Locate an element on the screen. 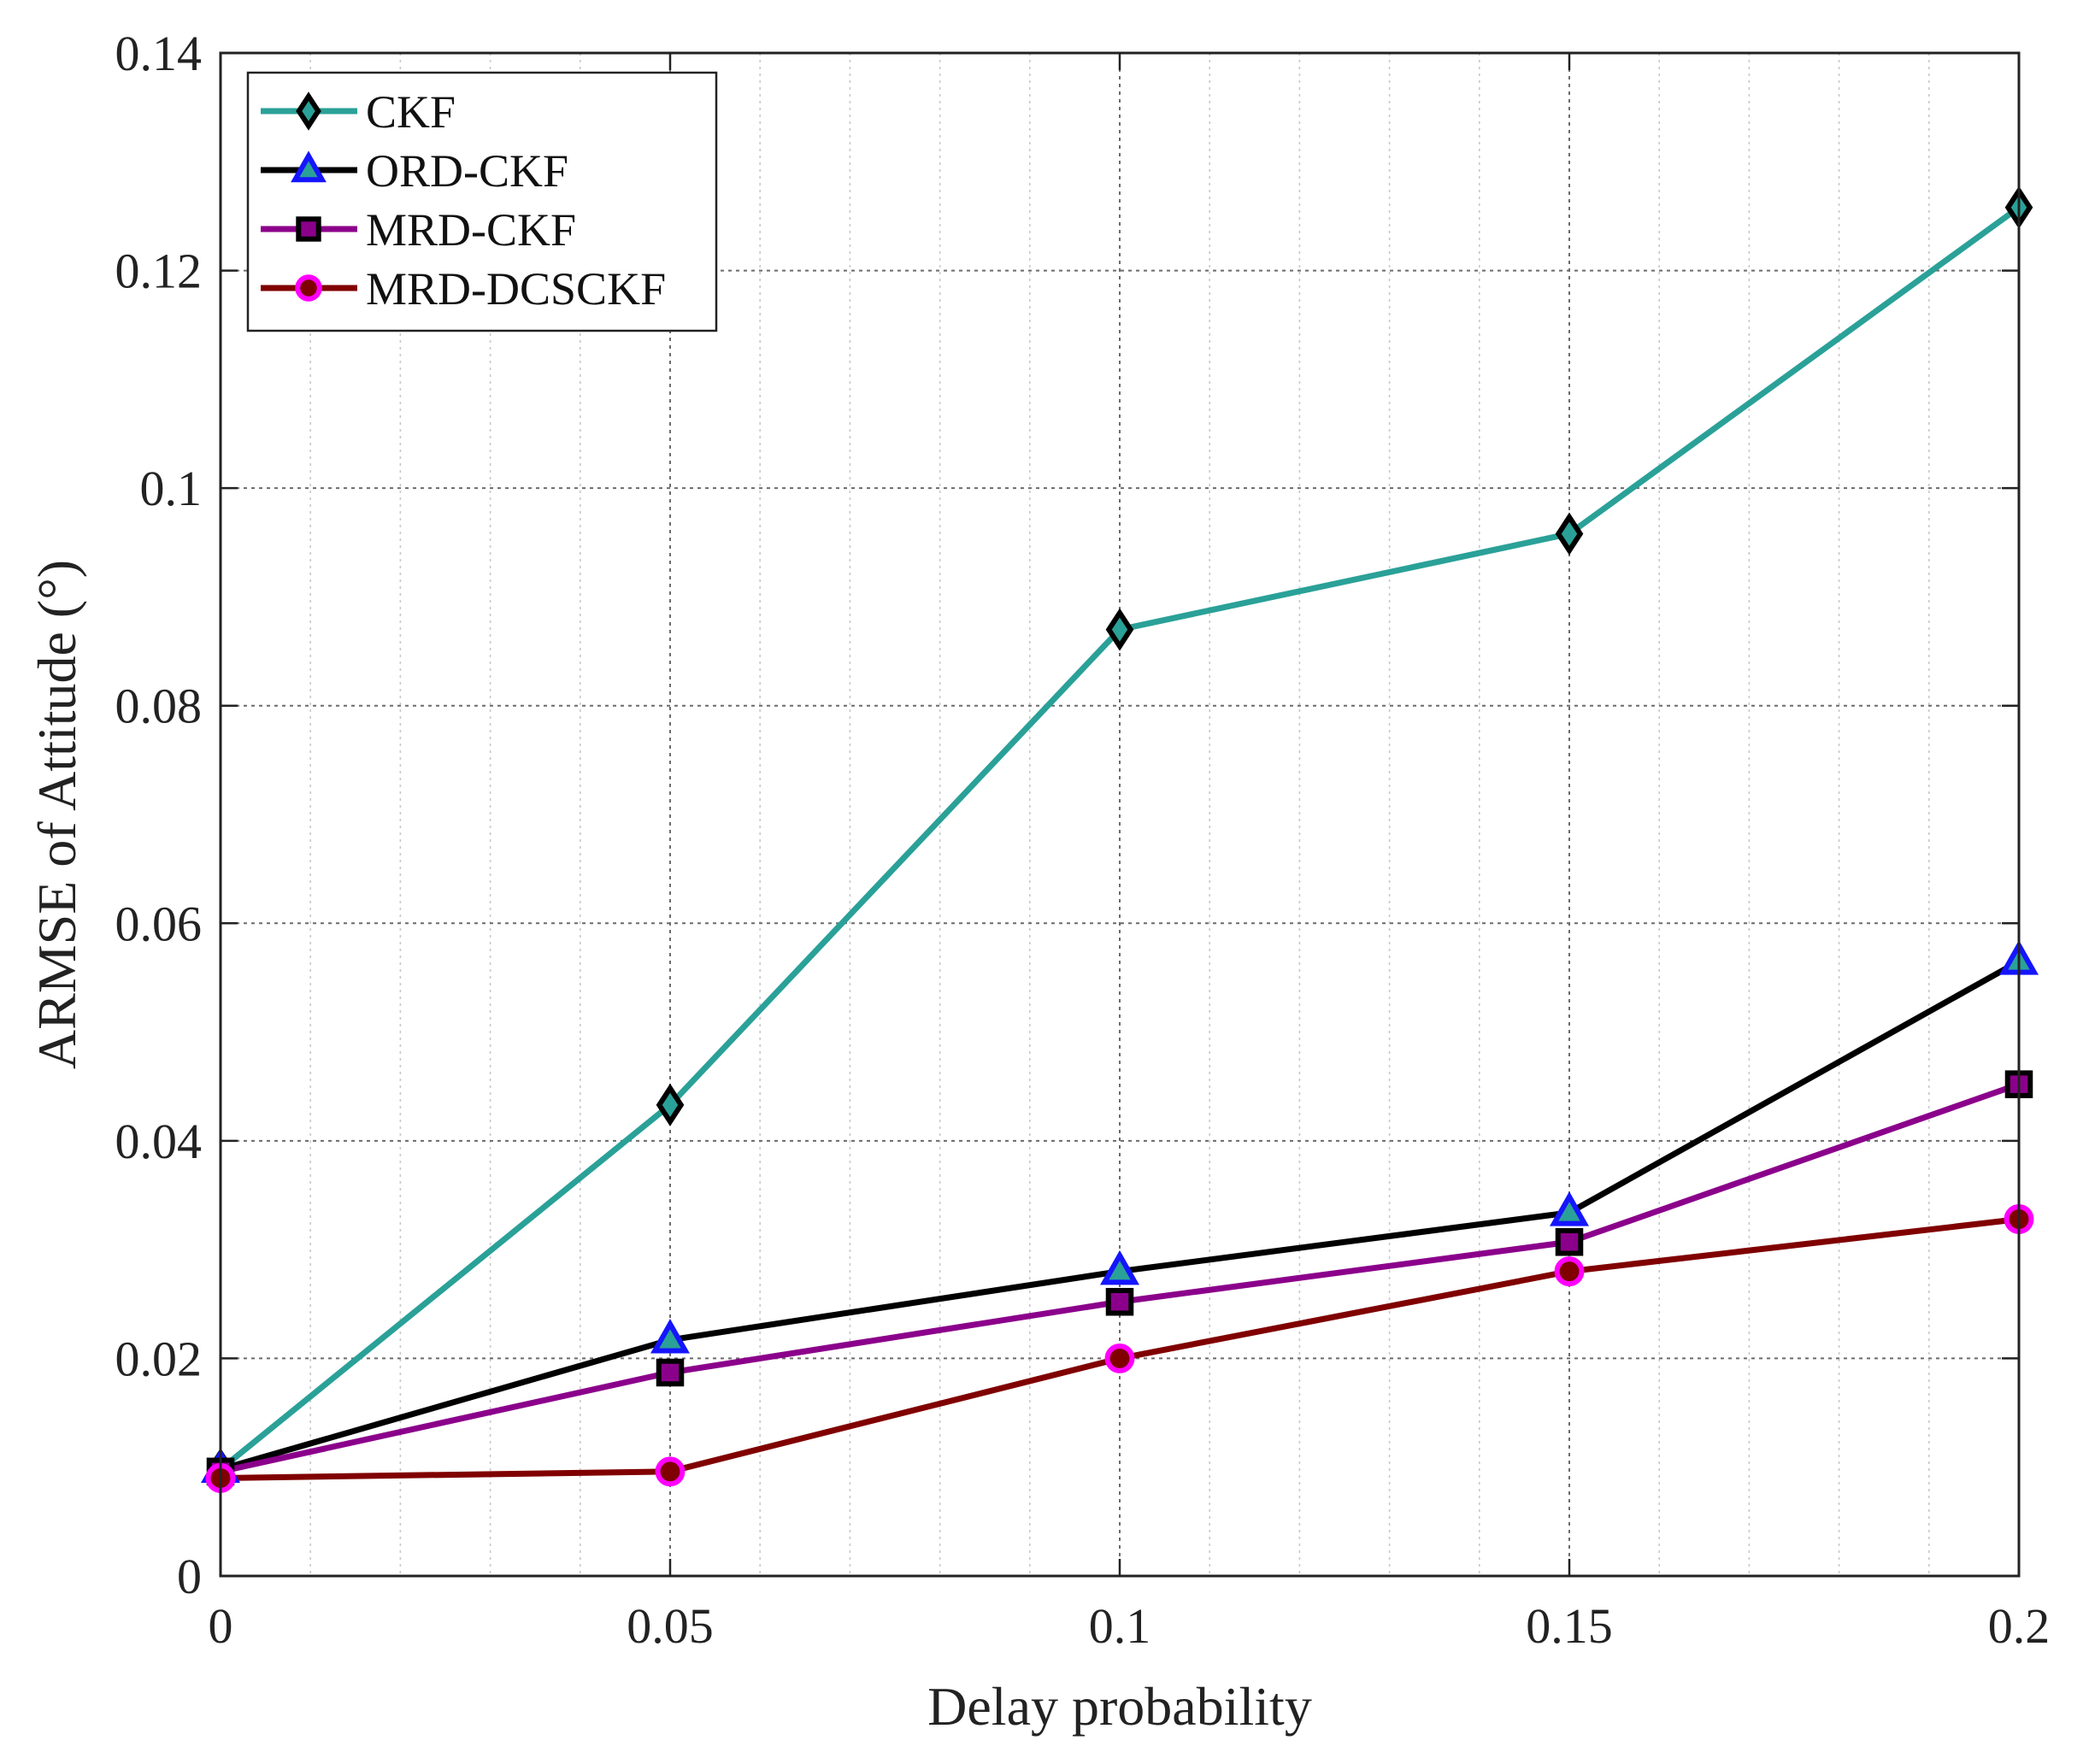 The width and height of the screenshot is (2089, 1764). x-tick-label: 0.1 is located at coordinates (1120, 1626).